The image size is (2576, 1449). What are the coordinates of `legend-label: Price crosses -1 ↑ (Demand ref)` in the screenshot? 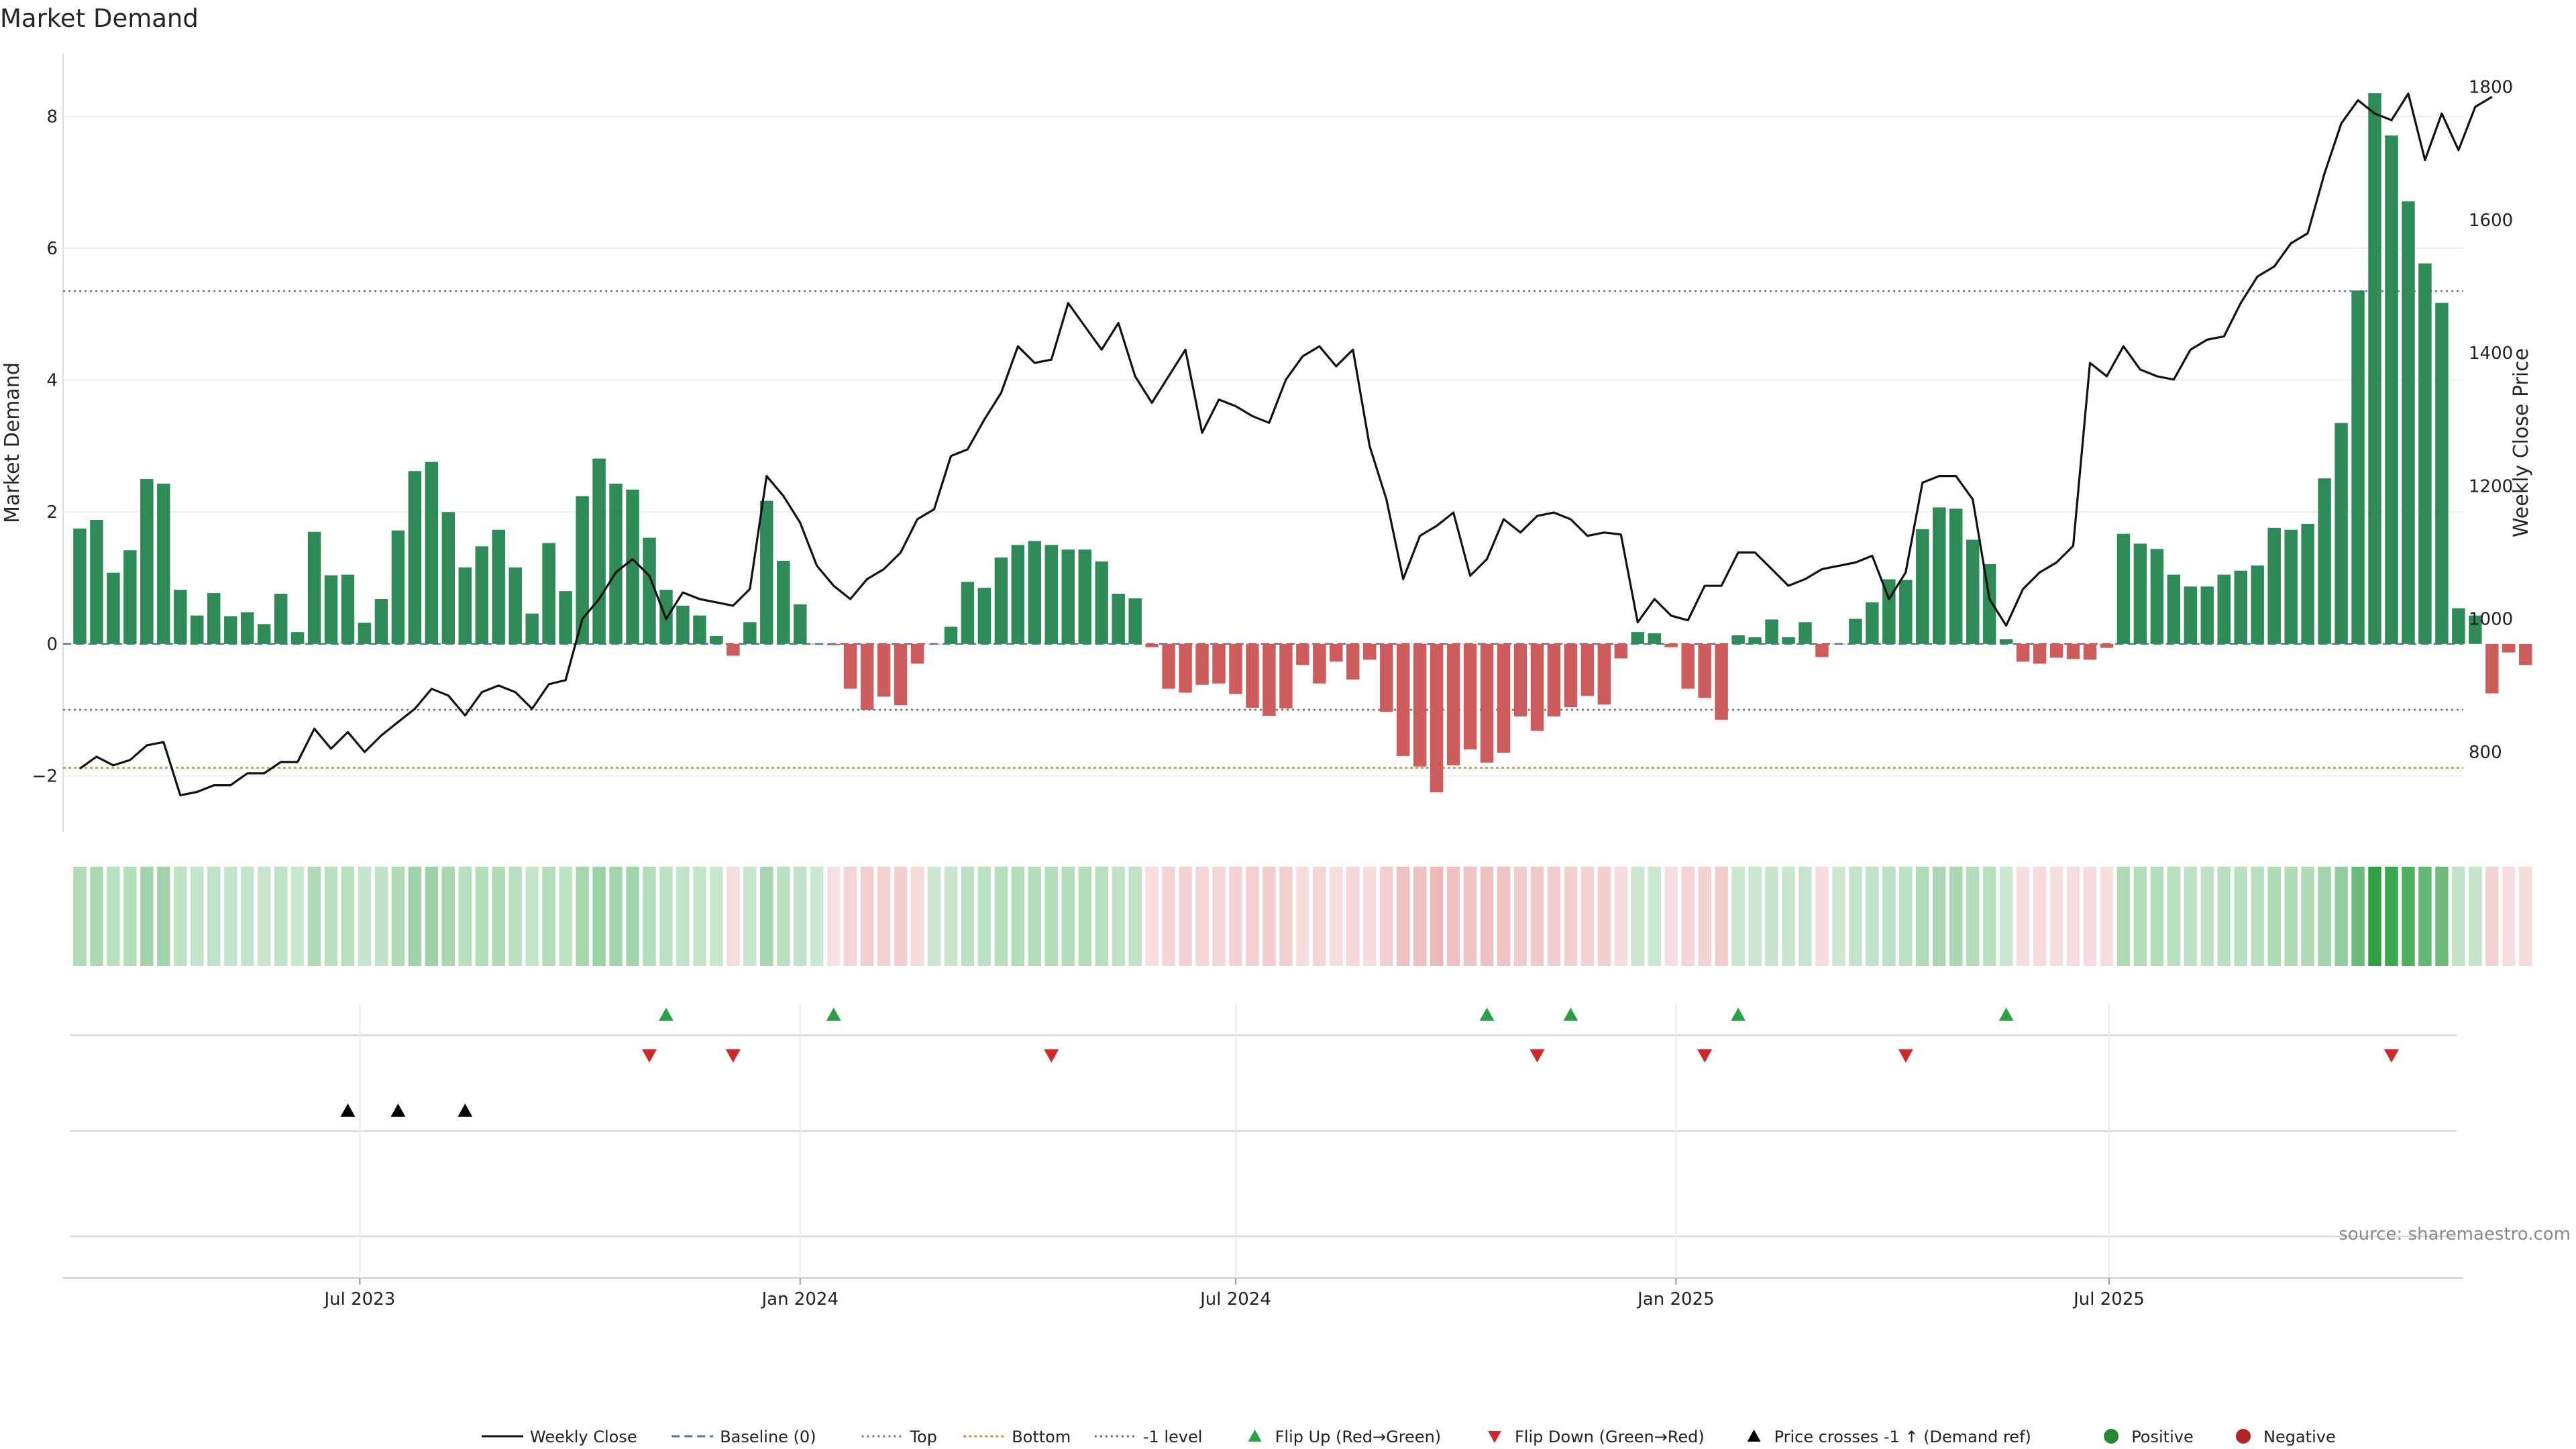 It's located at (1902, 1437).